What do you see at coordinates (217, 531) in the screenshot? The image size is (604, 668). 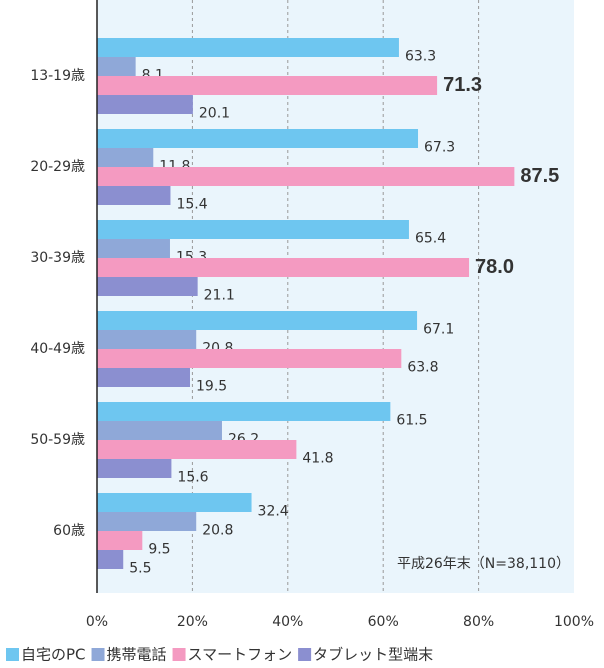 I see `value-label: 20.8` at bounding box center [217, 531].